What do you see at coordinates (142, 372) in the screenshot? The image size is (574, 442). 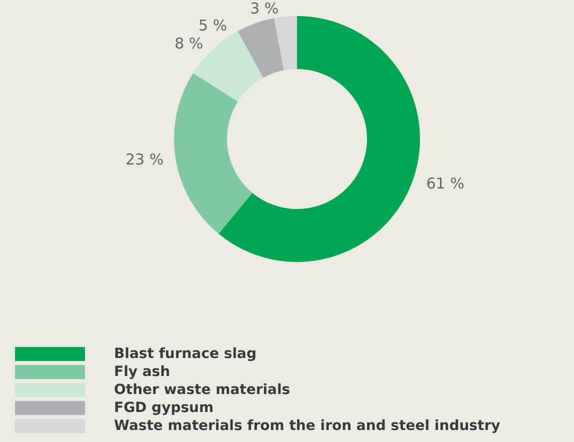 I see `legend-label: Fly ash` at bounding box center [142, 372].